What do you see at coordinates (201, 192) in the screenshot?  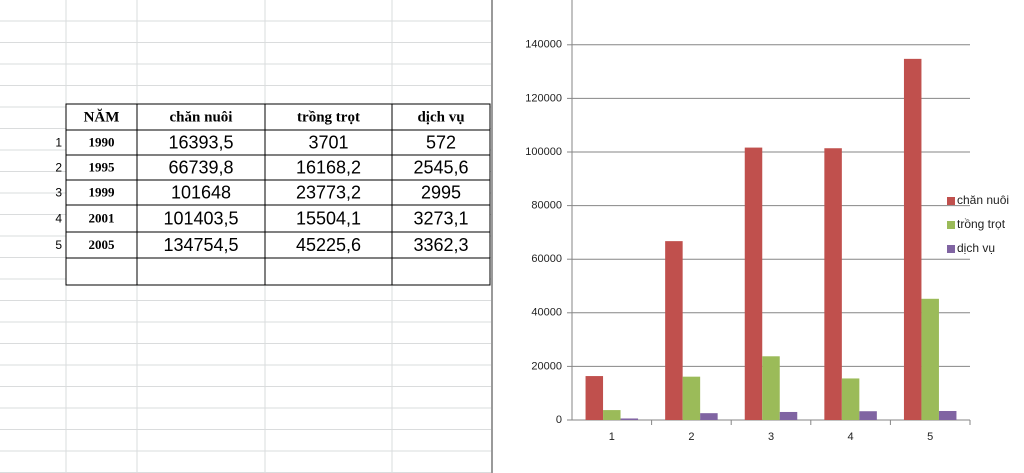 I see `table-cell: 101648` at bounding box center [201, 192].